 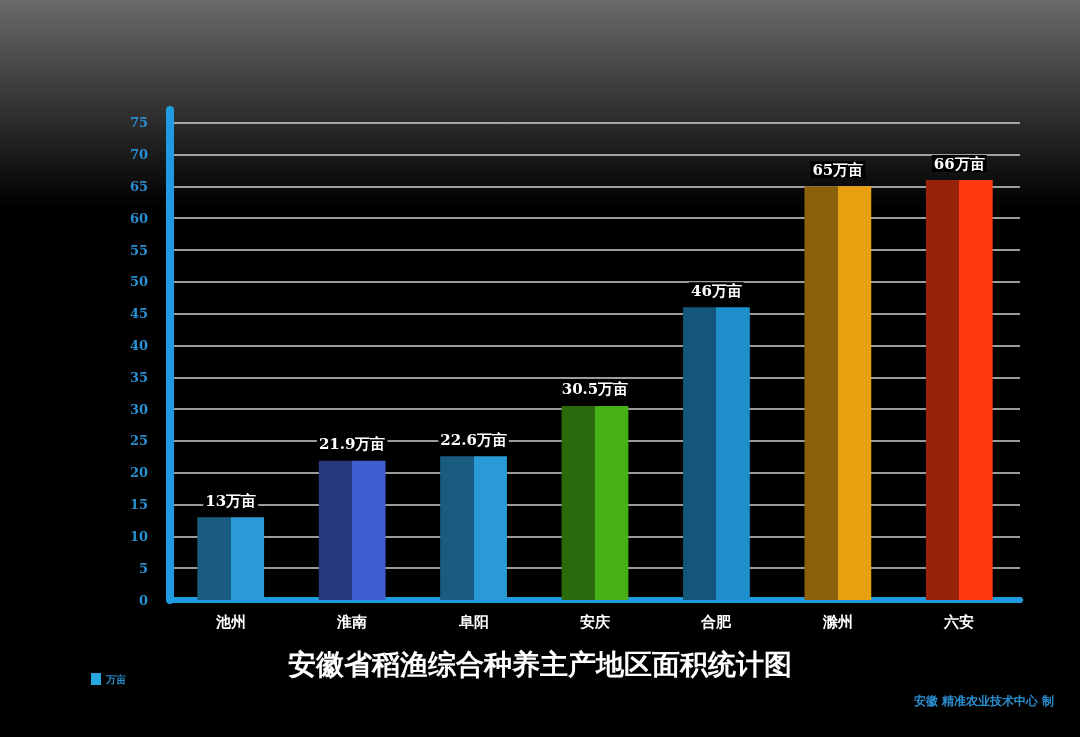 I want to click on data-label: 30.5万亩, so click(x=595, y=389).